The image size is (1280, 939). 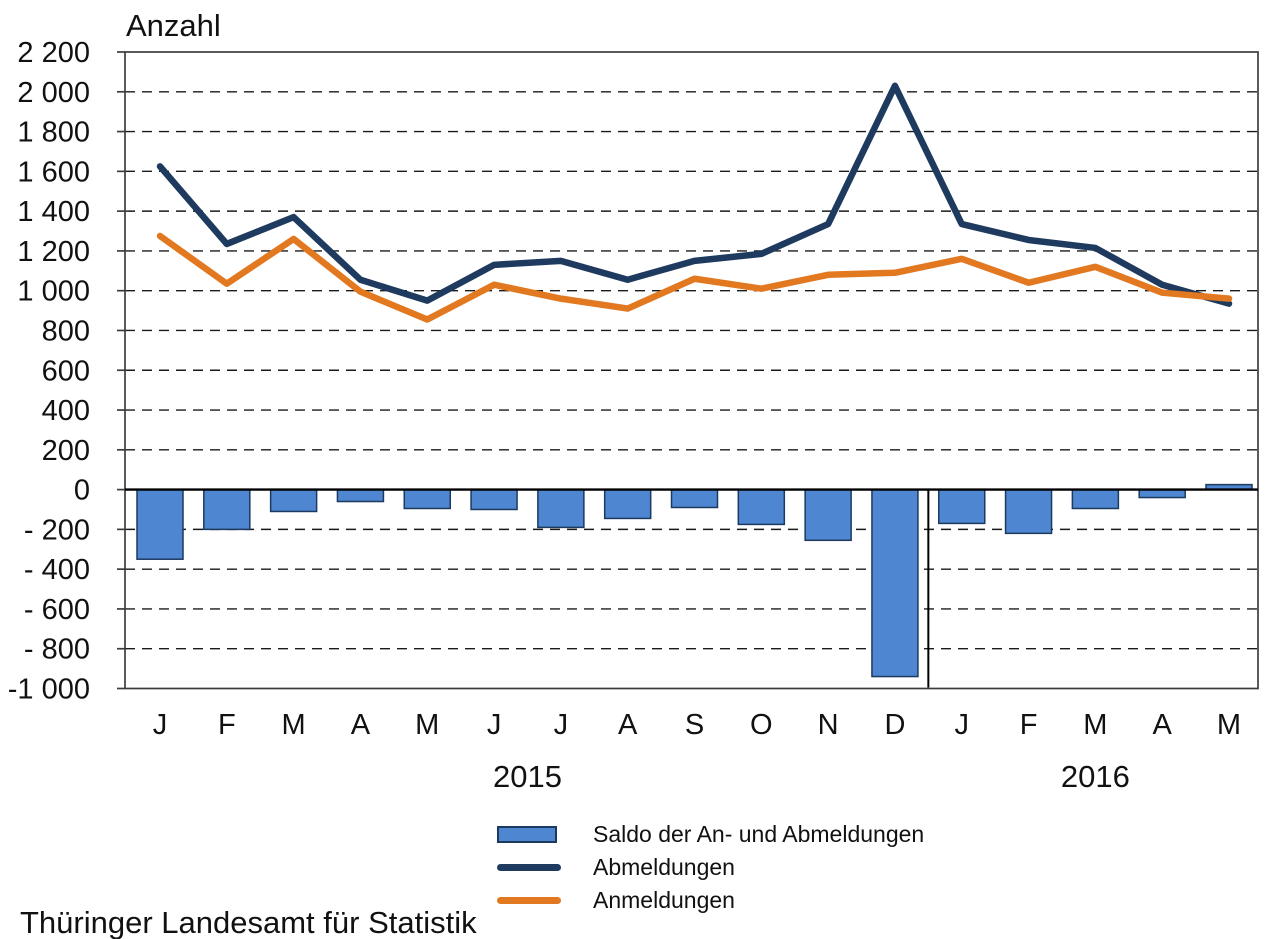 What do you see at coordinates (248, 922) in the screenshot?
I see `source-attribution: Thüringer Landesamt für Statistik` at bounding box center [248, 922].